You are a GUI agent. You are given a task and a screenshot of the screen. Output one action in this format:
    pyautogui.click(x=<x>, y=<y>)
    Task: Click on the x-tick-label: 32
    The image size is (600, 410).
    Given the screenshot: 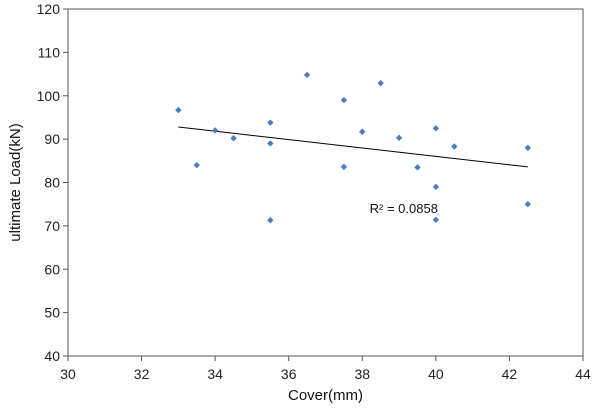 What is the action you would take?
    pyautogui.click(x=142, y=374)
    